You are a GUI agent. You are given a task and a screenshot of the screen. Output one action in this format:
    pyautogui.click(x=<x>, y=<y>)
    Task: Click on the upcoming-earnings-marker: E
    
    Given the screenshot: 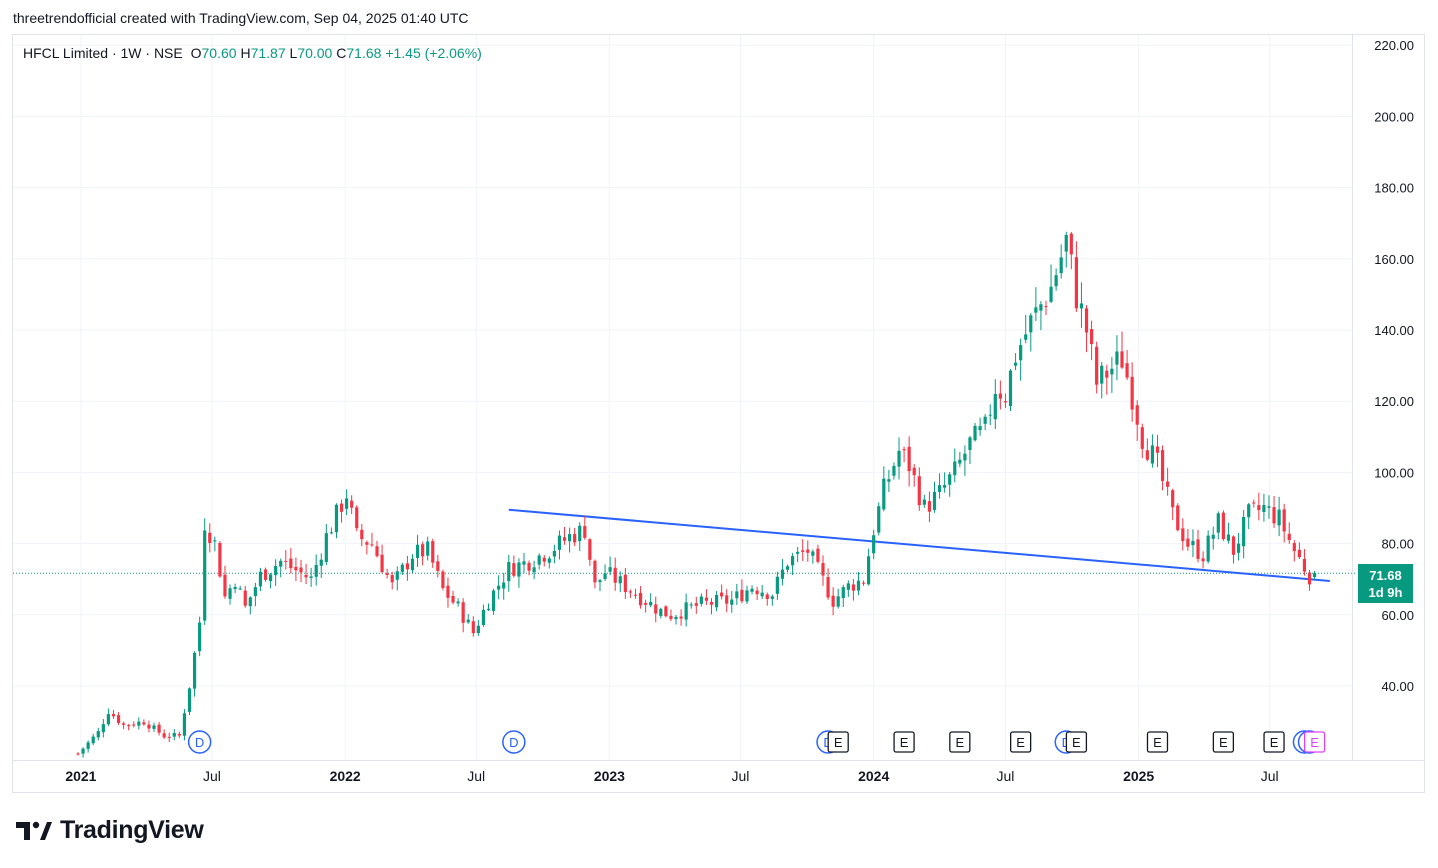 What is the action you would take?
    pyautogui.click(x=1314, y=742)
    